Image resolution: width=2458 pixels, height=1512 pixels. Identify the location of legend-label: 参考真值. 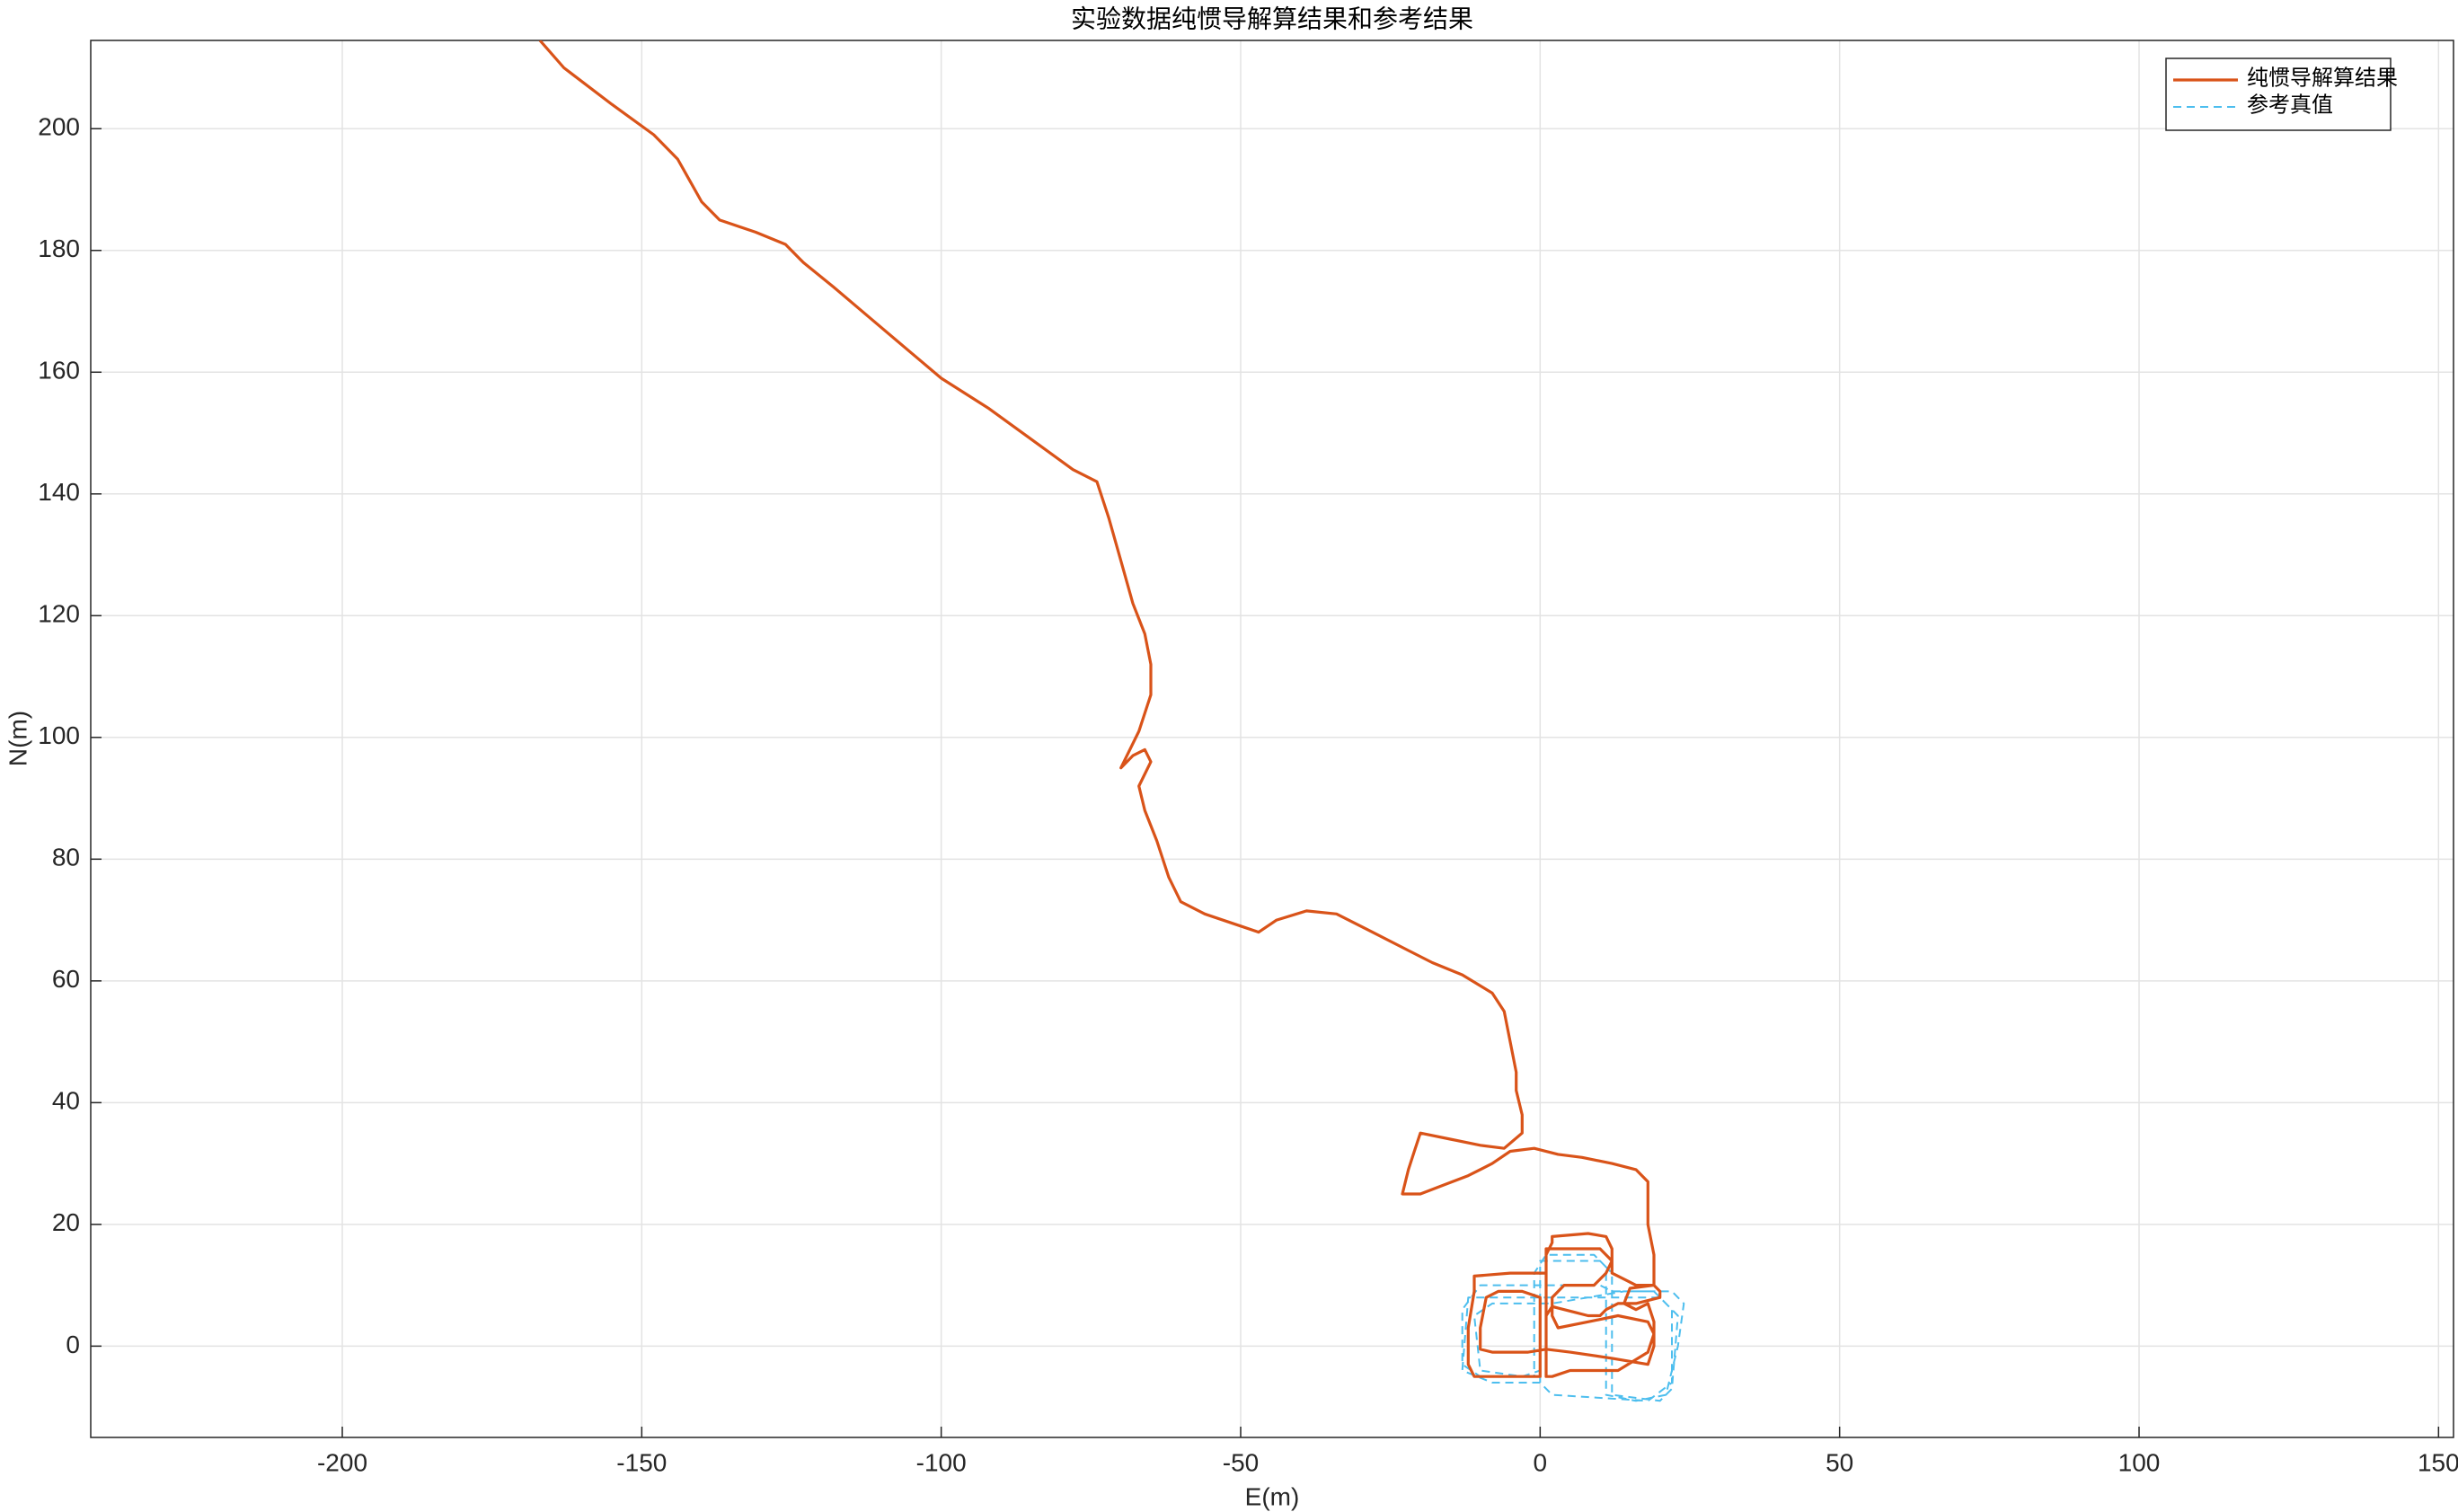
(2290, 105).